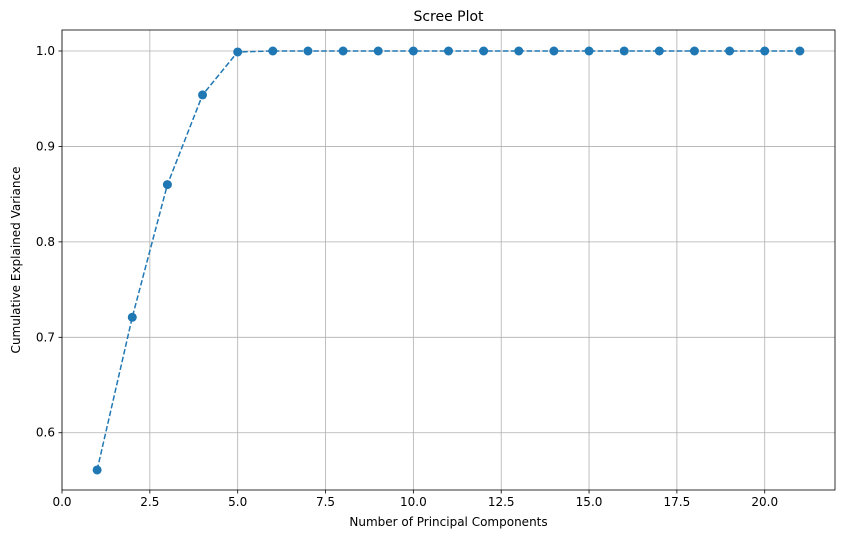 The height and width of the screenshot is (545, 846). What do you see at coordinates (45, 433) in the screenshot?
I see `y-tick-label: 0.6` at bounding box center [45, 433].